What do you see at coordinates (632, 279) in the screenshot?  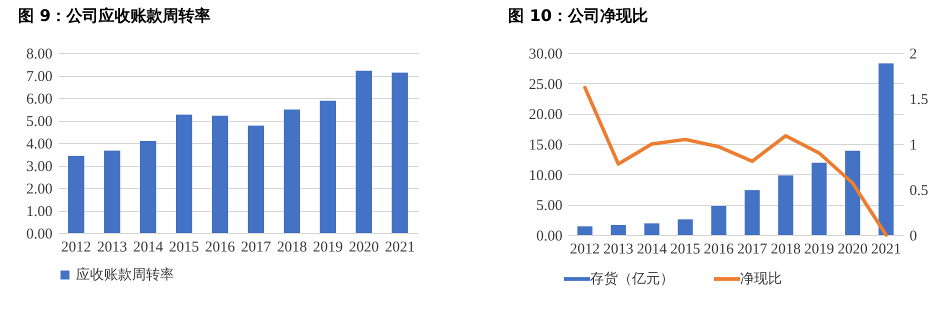 I see `legend-label: 存货（亿元）` at bounding box center [632, 279].